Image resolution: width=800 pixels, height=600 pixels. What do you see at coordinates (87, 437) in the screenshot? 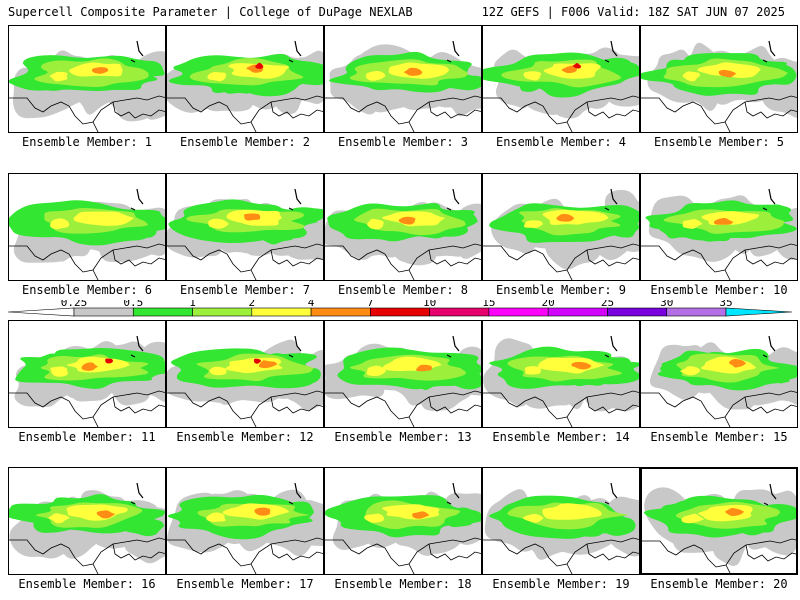
I see `ensemble-member-label: Ensemble Member: 11` at bounding box center [87, 437].